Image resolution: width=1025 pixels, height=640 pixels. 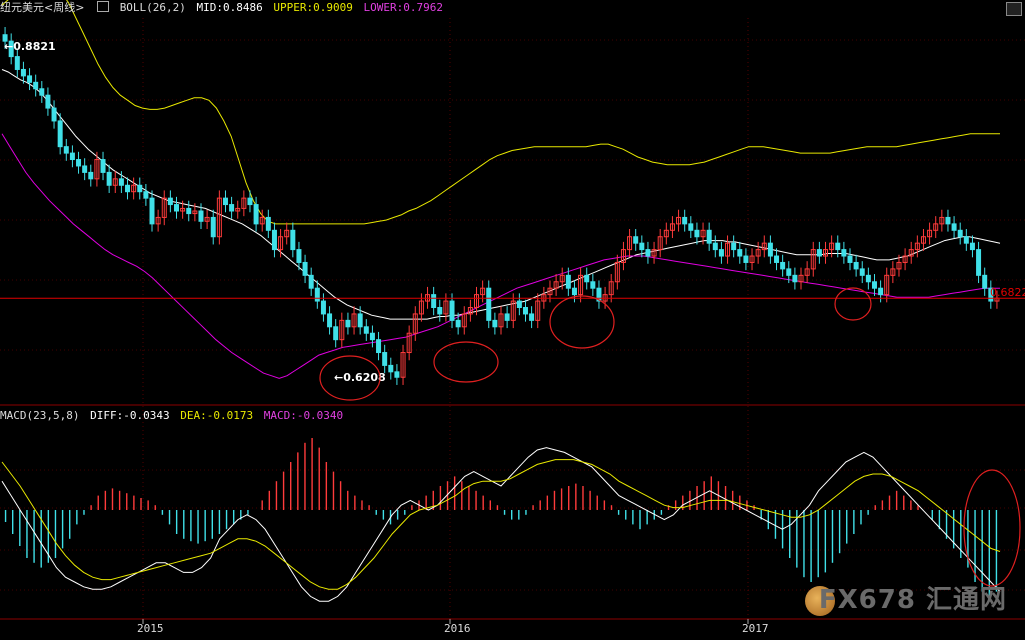 I want to click on x-tick-label: 2016, so click(x=457, y=628).